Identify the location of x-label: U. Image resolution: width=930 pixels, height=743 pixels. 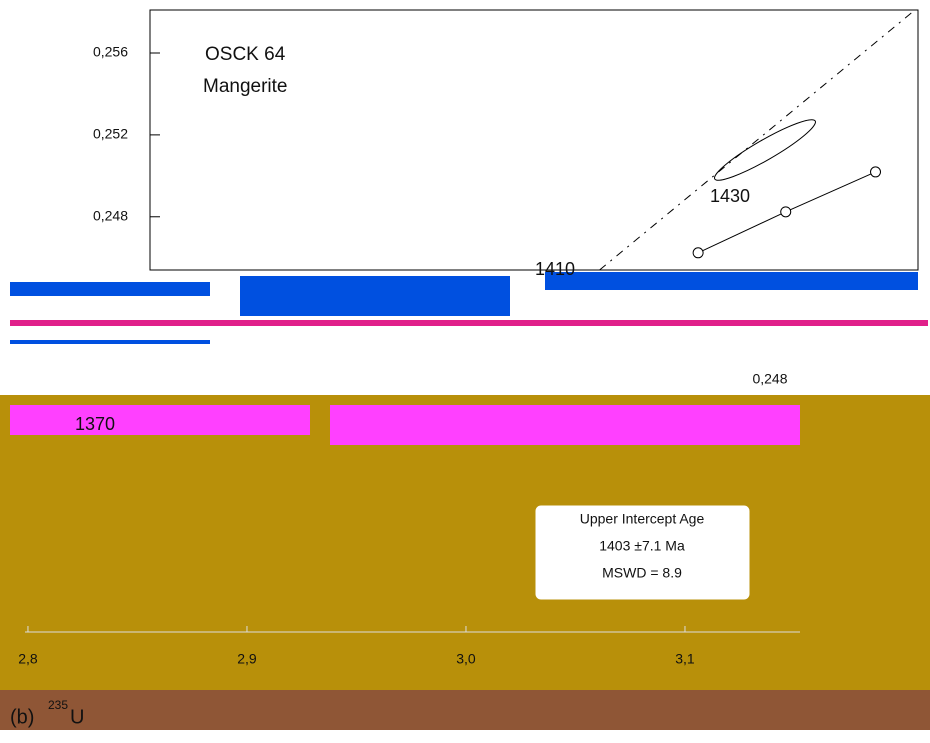
(77, 717).